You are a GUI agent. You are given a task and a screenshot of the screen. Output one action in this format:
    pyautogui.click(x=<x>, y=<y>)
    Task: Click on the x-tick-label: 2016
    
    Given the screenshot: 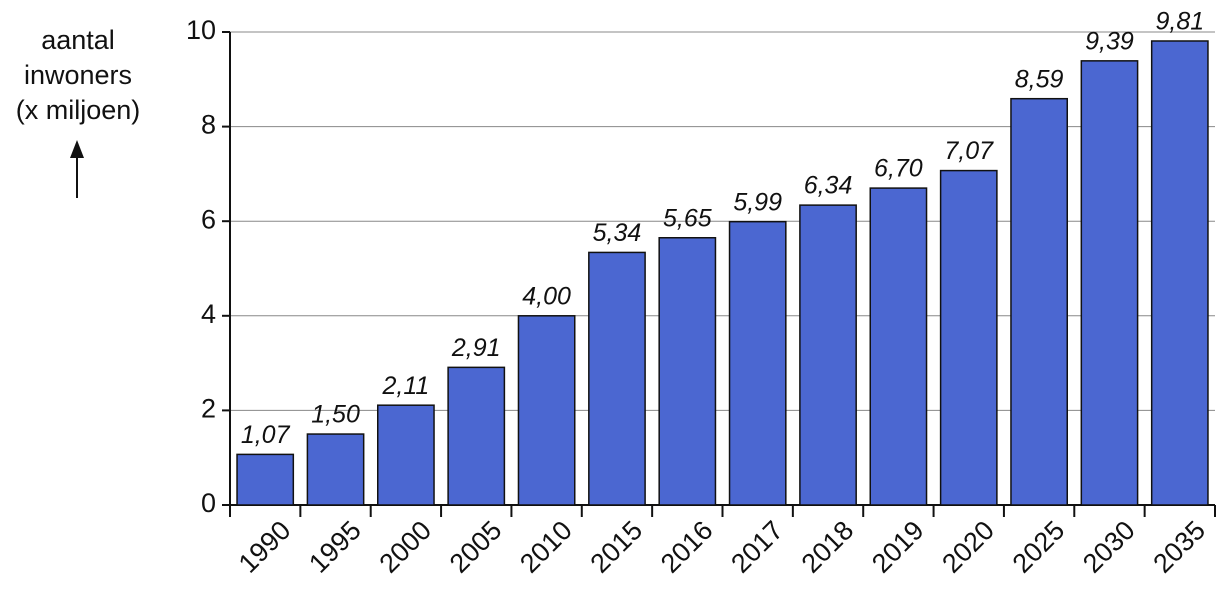 What is the action you would take?
    pyautogui.click(x=687, y=547)
    